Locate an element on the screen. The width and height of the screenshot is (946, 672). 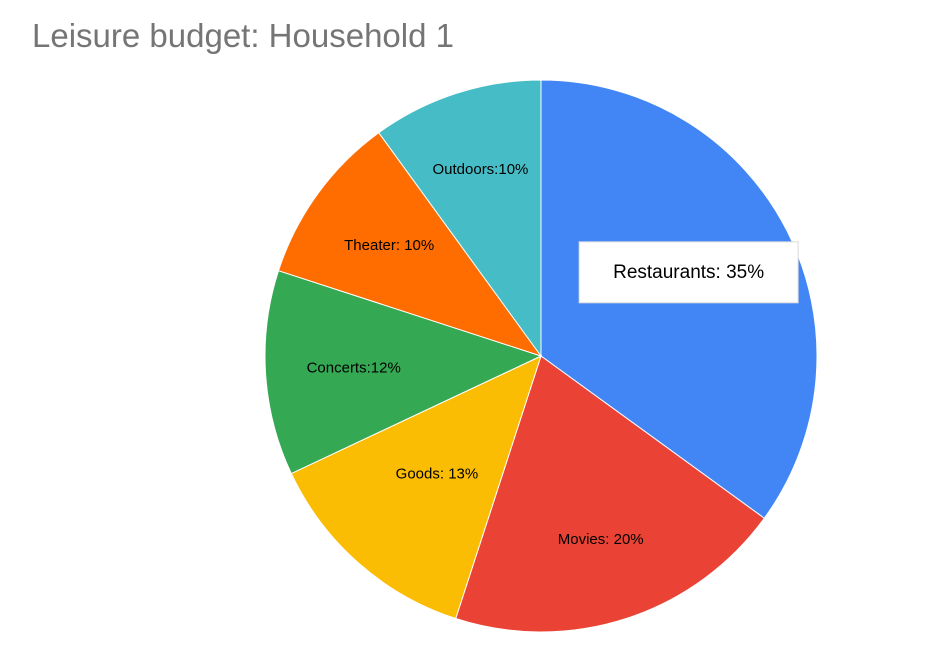
slice-theater is located at coordinates (410, 244).